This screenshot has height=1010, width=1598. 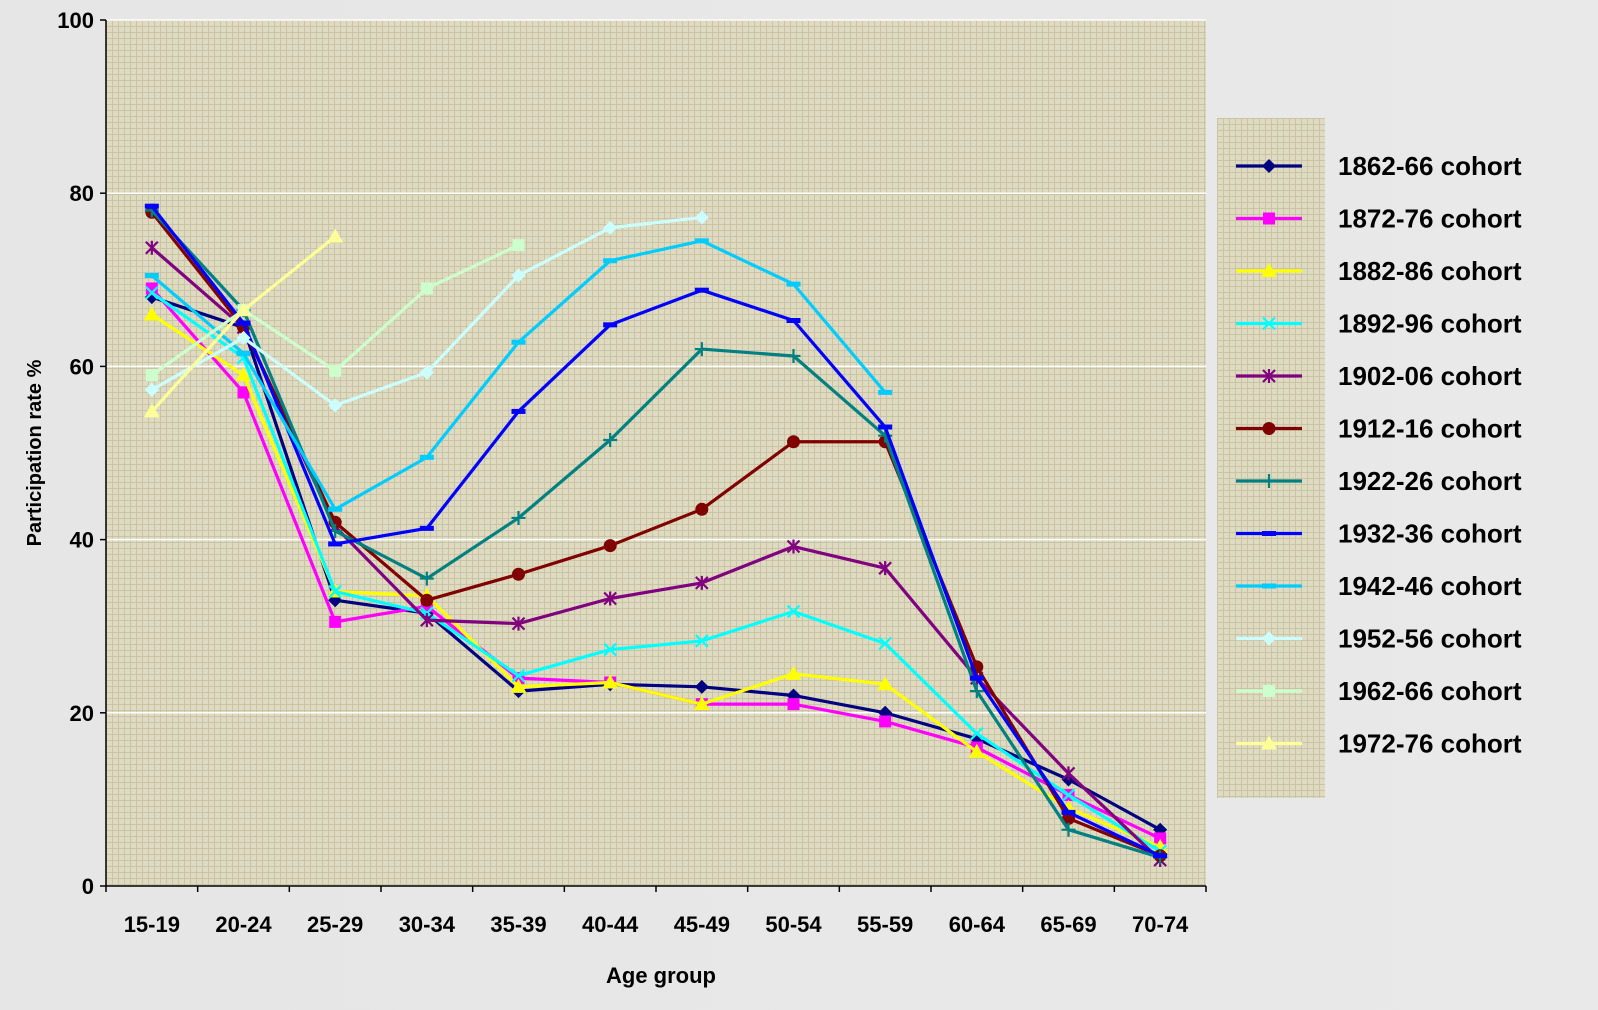 I want to click on legend-label-5: 1912-16 cohort, so click(x=1430, y=429).